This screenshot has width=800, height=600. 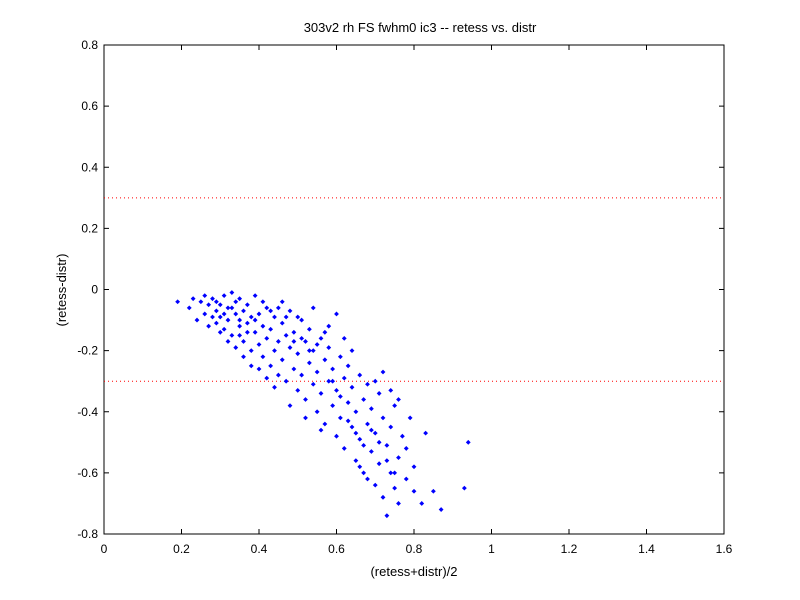 What do you see at coordinates (336, 549) in the screenshot?
I see `x-tick-label: 0.6` at bounding box center [336, 549].